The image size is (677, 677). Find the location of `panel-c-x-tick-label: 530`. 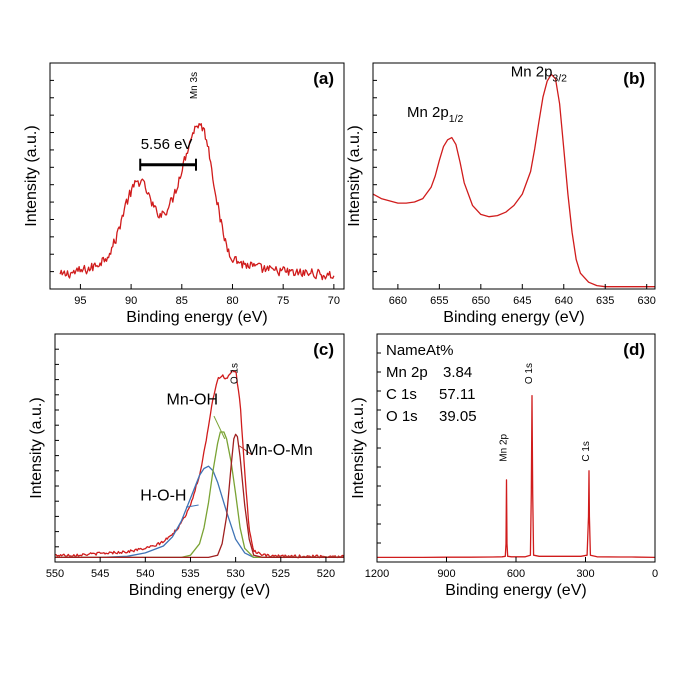

panel-c-x-tick-label: 530 is located at coordinates (235, 574).